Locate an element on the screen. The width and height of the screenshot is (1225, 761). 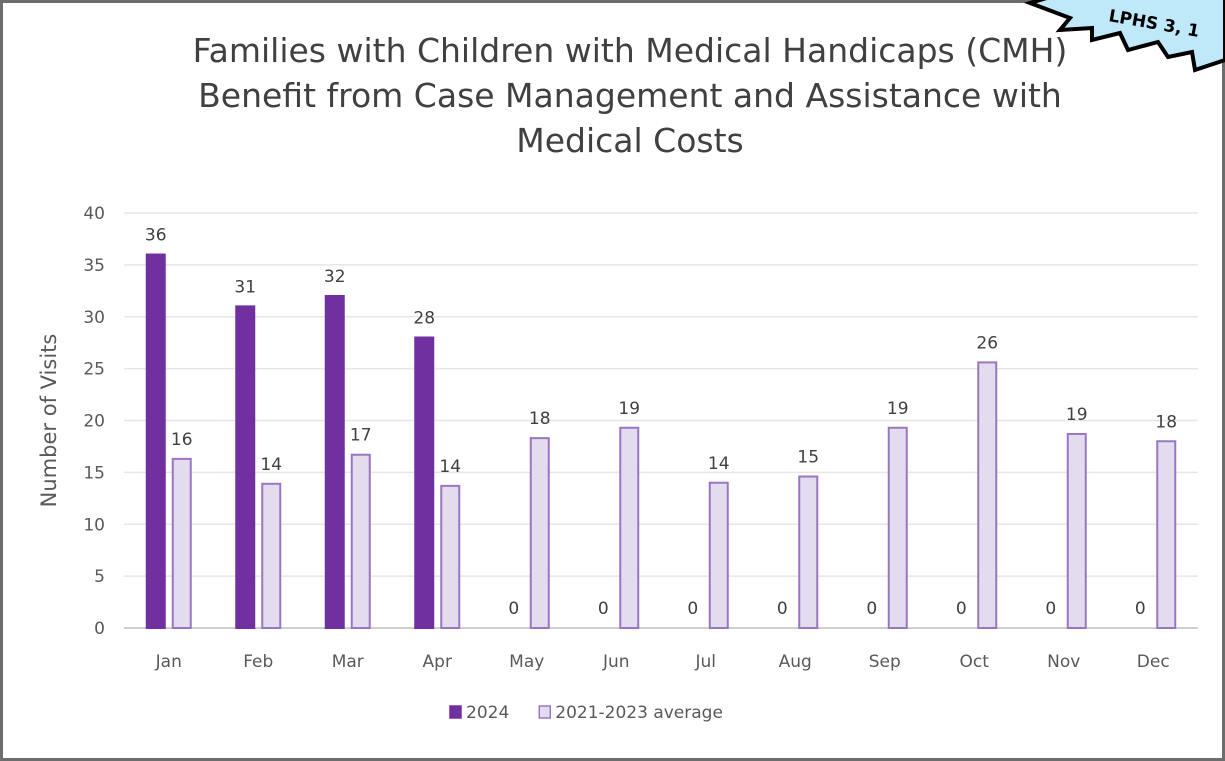
bar-avg-feb is located at coordinates (271, 555).